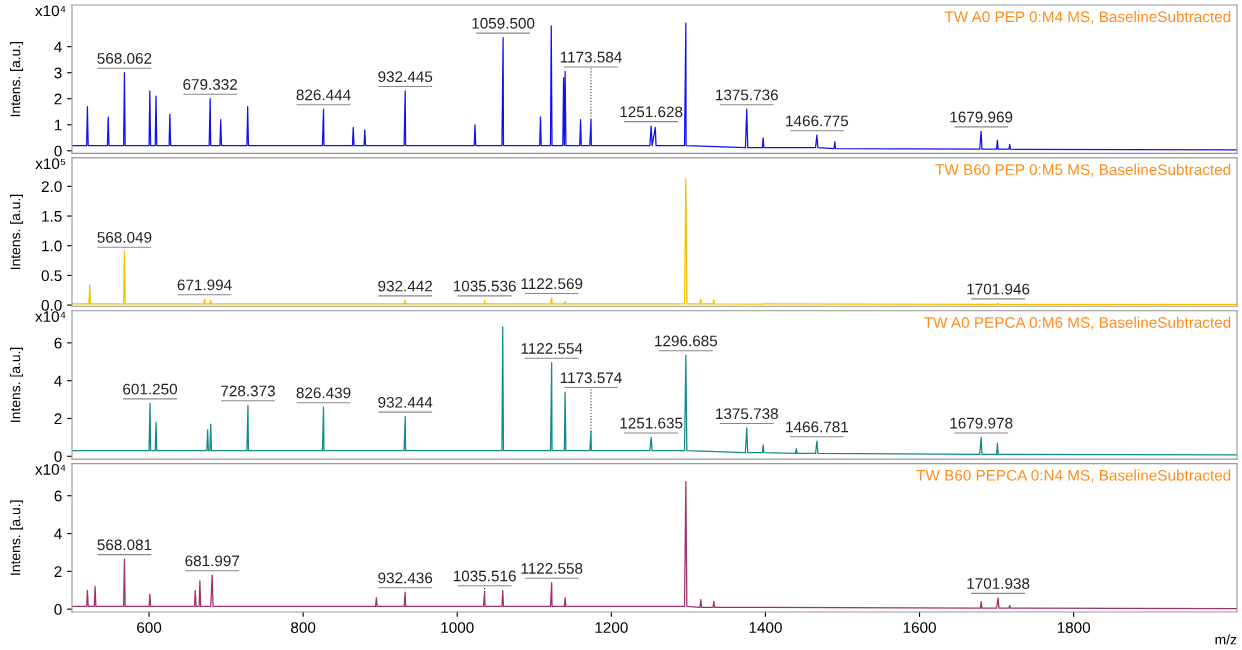 Image resolution: width=1242 pixels, height=650 pixels. Describe the element at coordinates (303, 627) in the screenshot. I see `x-tick-label: 800` at that location.